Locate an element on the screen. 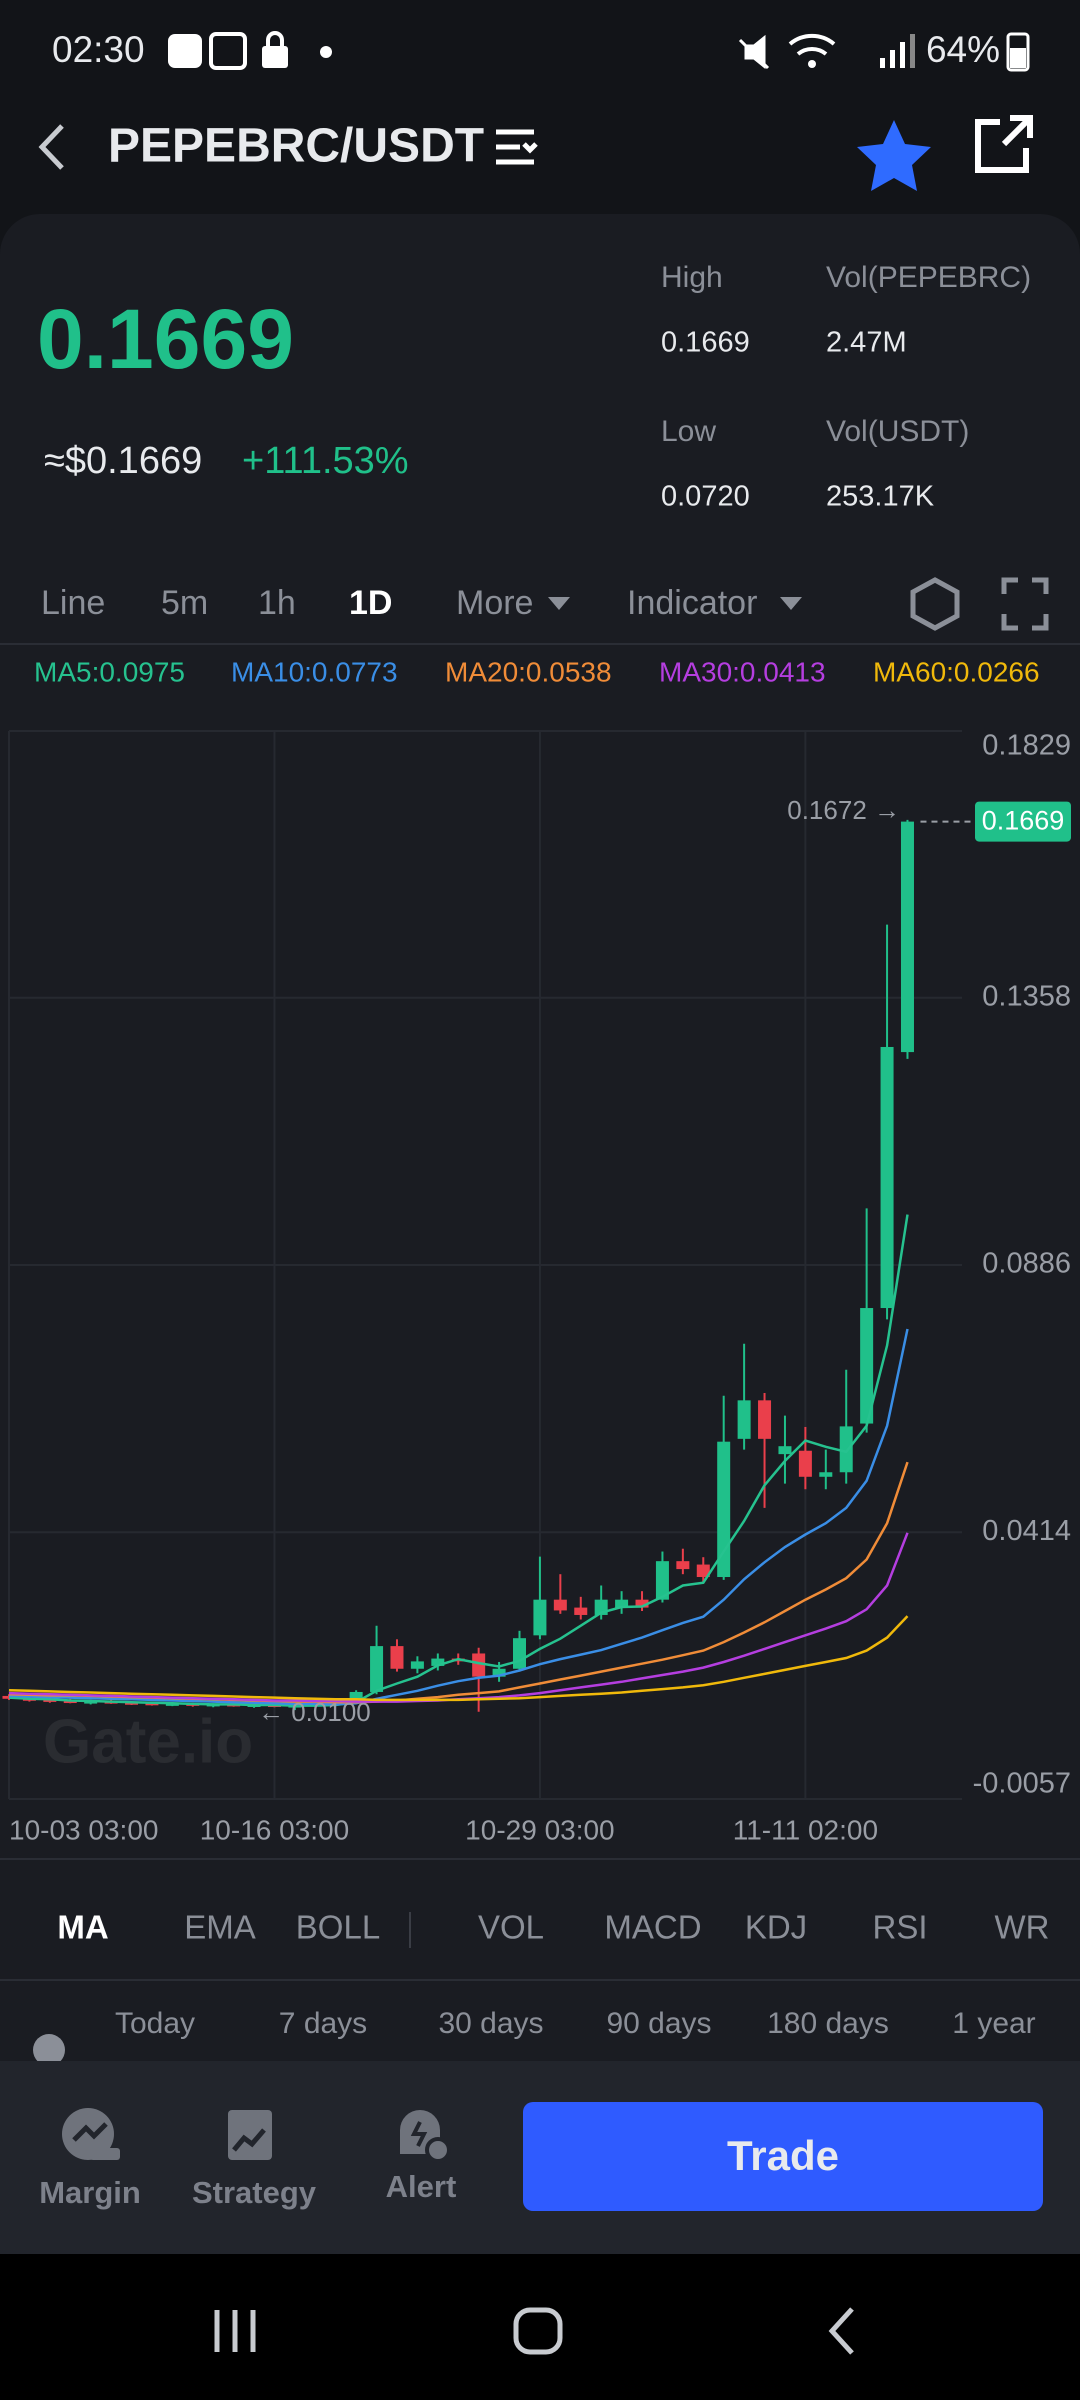 The width and height of the screenshot is (1080, 2400). timeframe-tab: Indicator is located at coordinates (692, 603).